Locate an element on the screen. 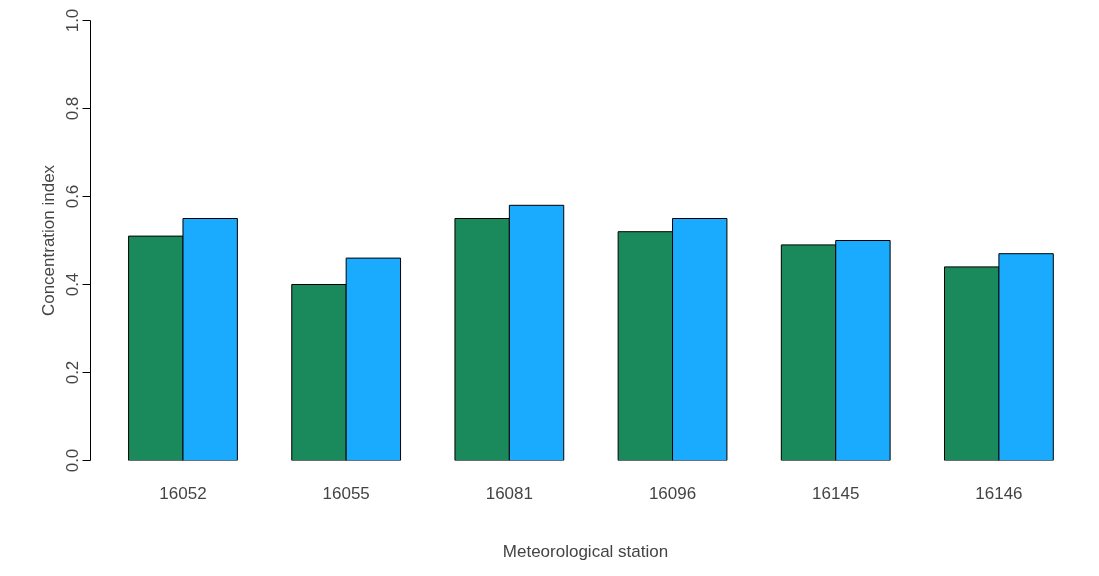 The width and height of the screenshot is (1099, 576). y-tick-label: 0.4 is located at coordinates (72, 284).